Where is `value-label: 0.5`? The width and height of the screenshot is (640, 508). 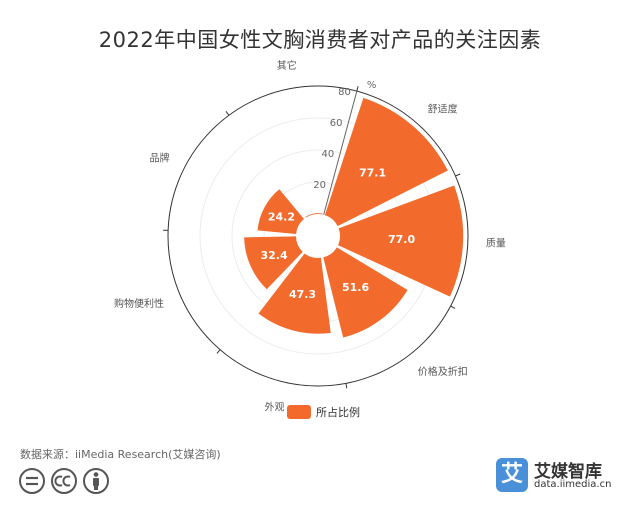
value-label: 0.5 is located at coordinates (311, 197).